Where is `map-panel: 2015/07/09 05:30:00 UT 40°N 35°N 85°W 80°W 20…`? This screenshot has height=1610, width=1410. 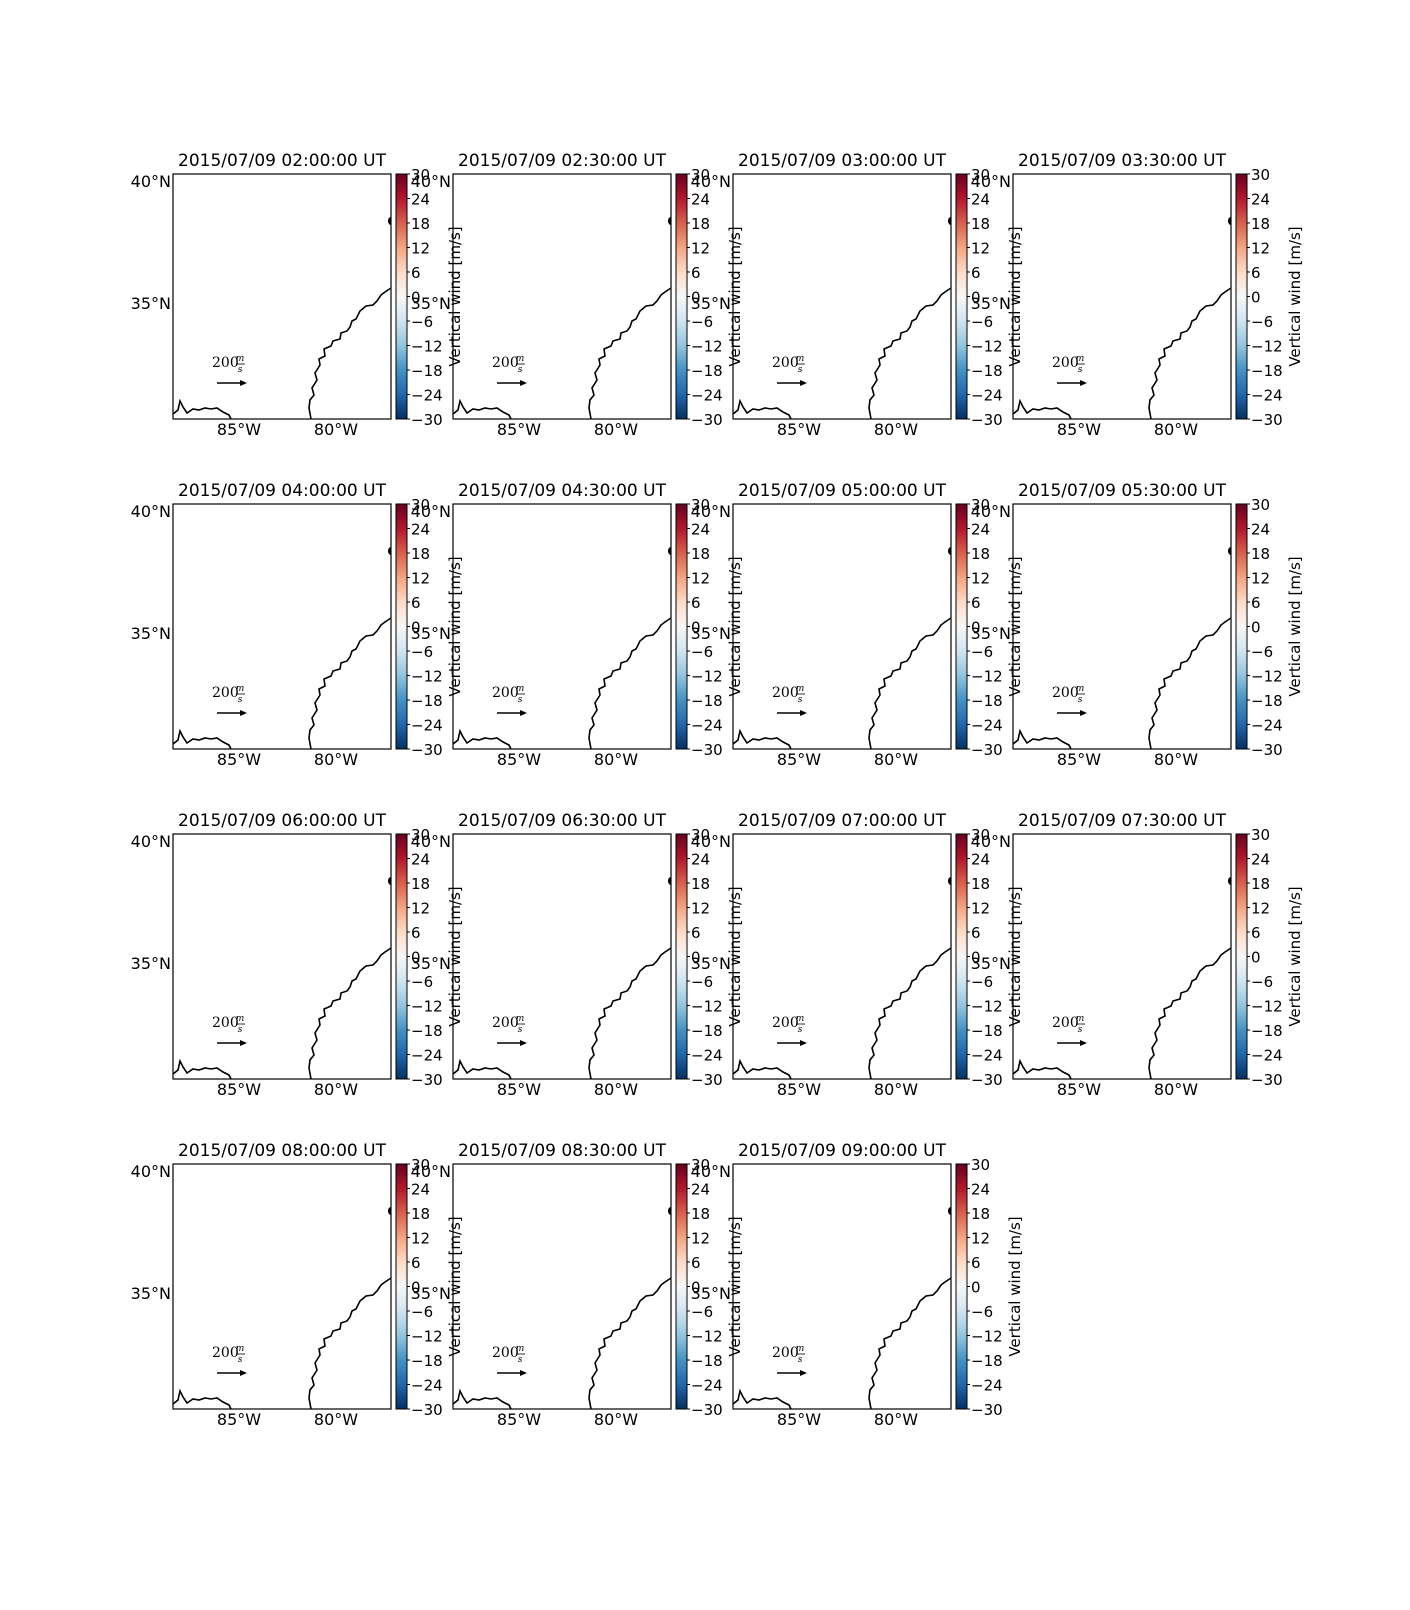 map-panel: 2015/07/09 05:30:00 UT 40°N 35°N 85°W 80°W 20… is located at coordinates (1137, 625).